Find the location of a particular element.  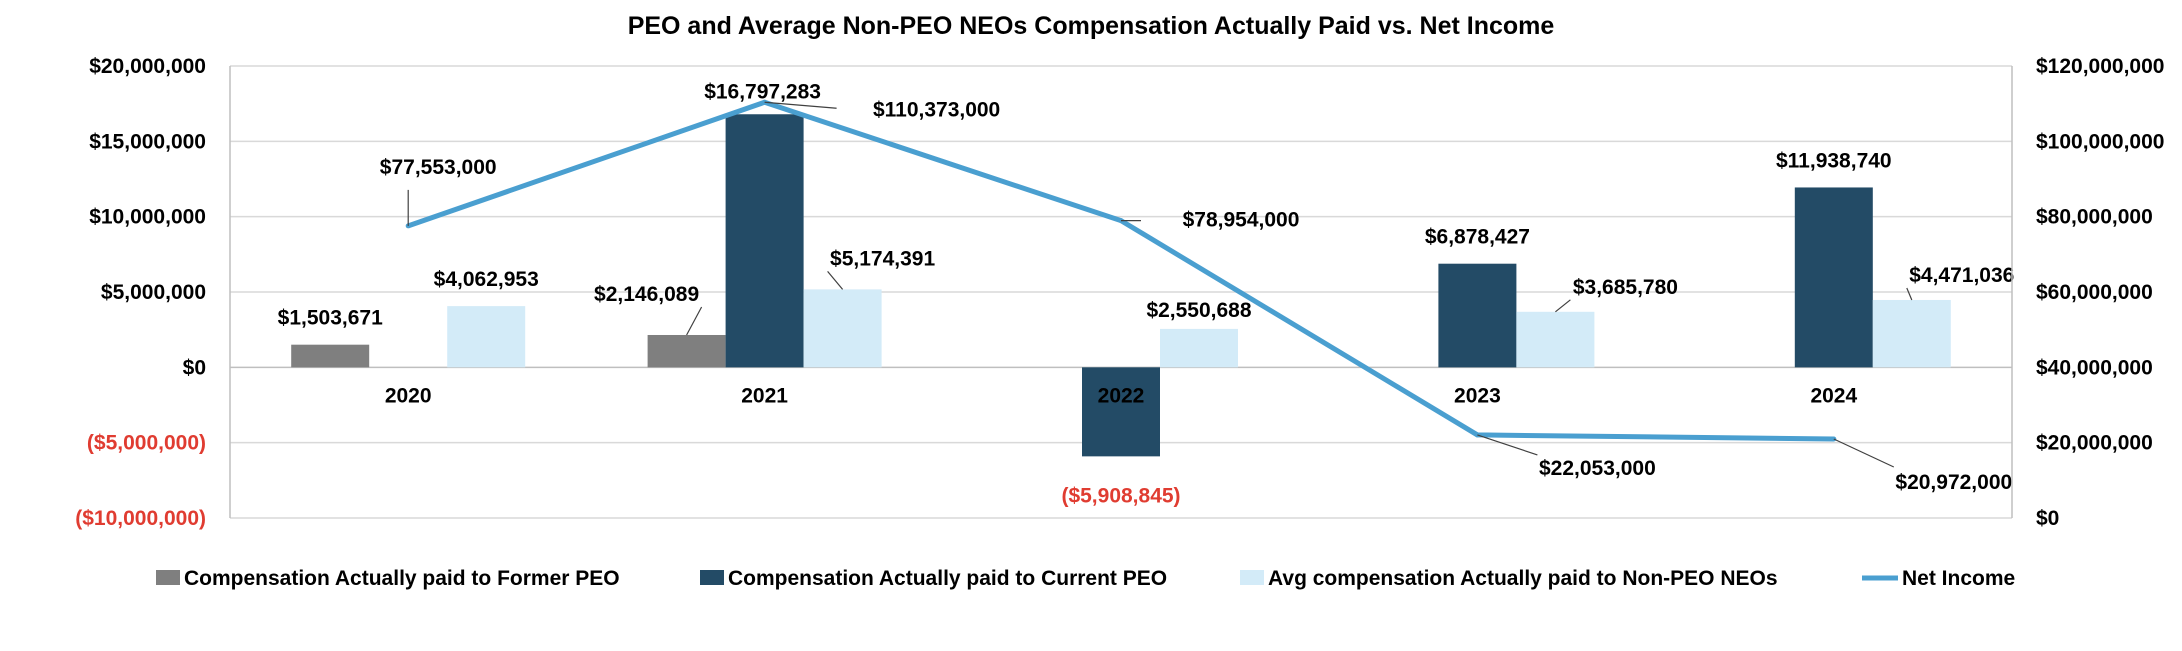

data-label: $6,878,427 is located at coordinates (1477, 237).